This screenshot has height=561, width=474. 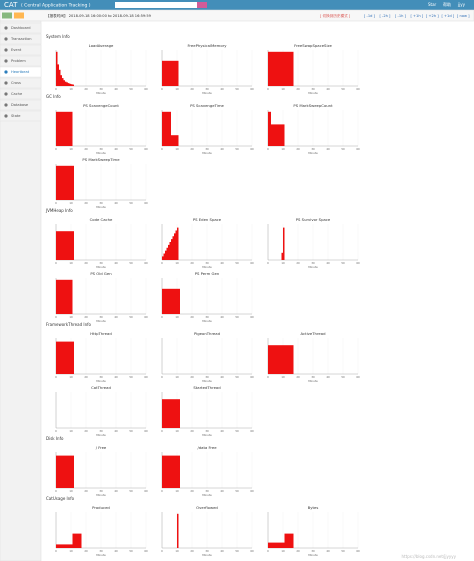 What do you see at coordinates (101, 45) in the screenshot?
I see `chart-title: LoadAverage` at bounding box center [101, 45].